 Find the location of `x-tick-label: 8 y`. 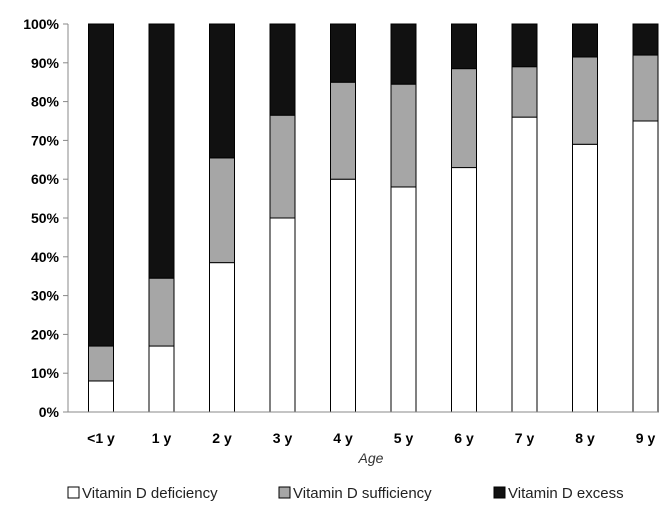

x-tick-label: 8 y is located at coordinates (585, 438).